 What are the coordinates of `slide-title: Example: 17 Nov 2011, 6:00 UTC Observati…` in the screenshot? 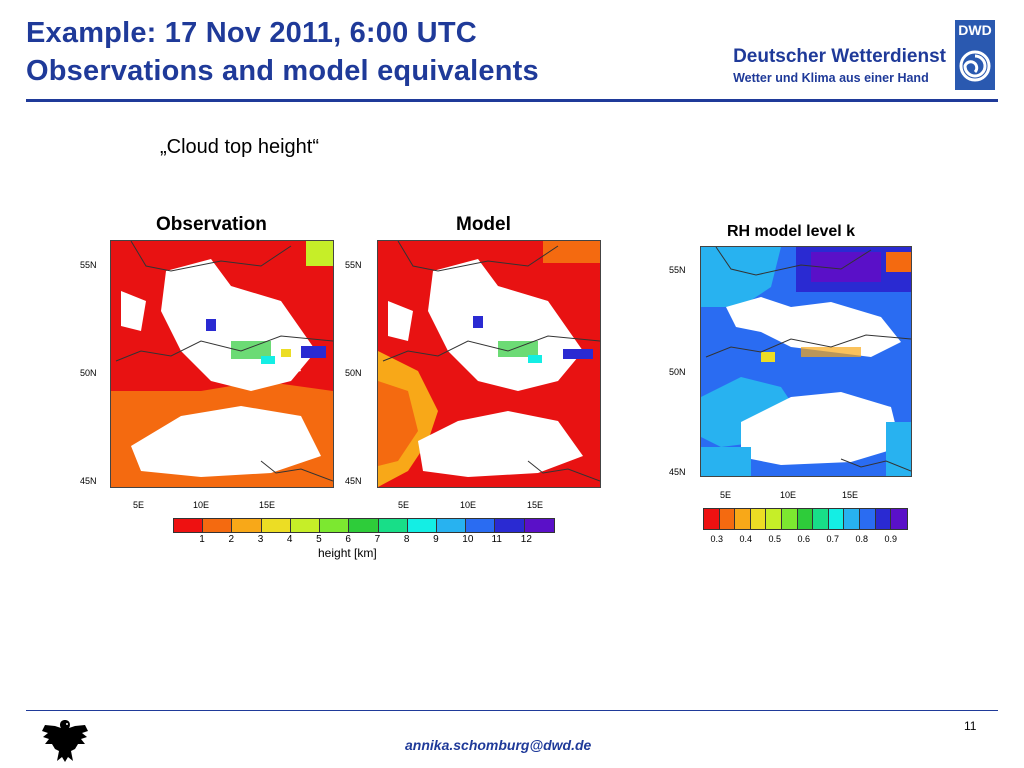 It's located at (282, 52).